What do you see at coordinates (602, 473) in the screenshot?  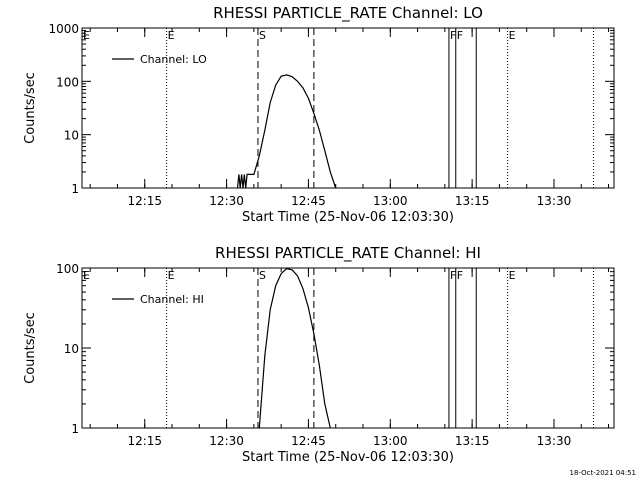 I see `render-timestamp: 18-Oct-2021 04:51` at bounding box center [602, 473].